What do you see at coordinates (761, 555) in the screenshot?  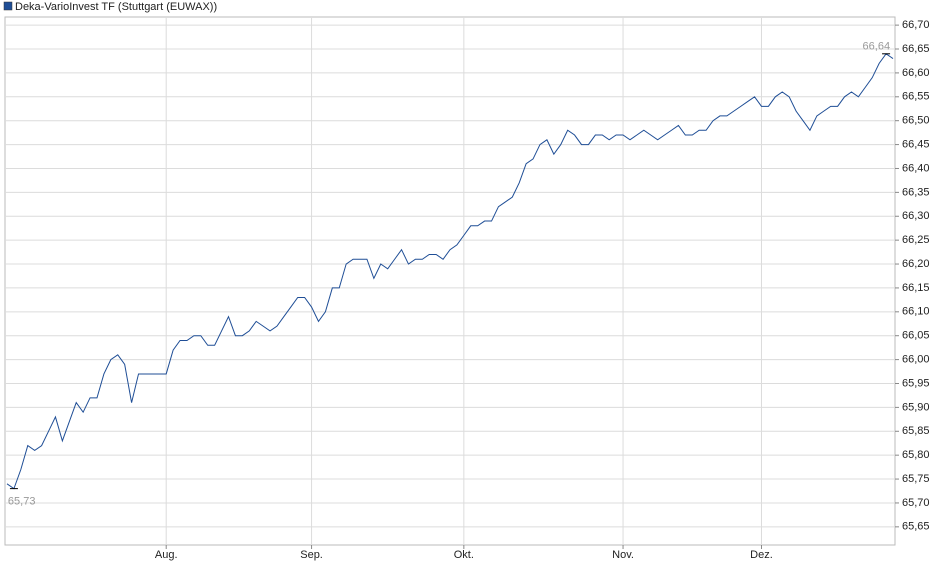 I see `x-tick-label: Dez.` at bounding box center [761, 555].